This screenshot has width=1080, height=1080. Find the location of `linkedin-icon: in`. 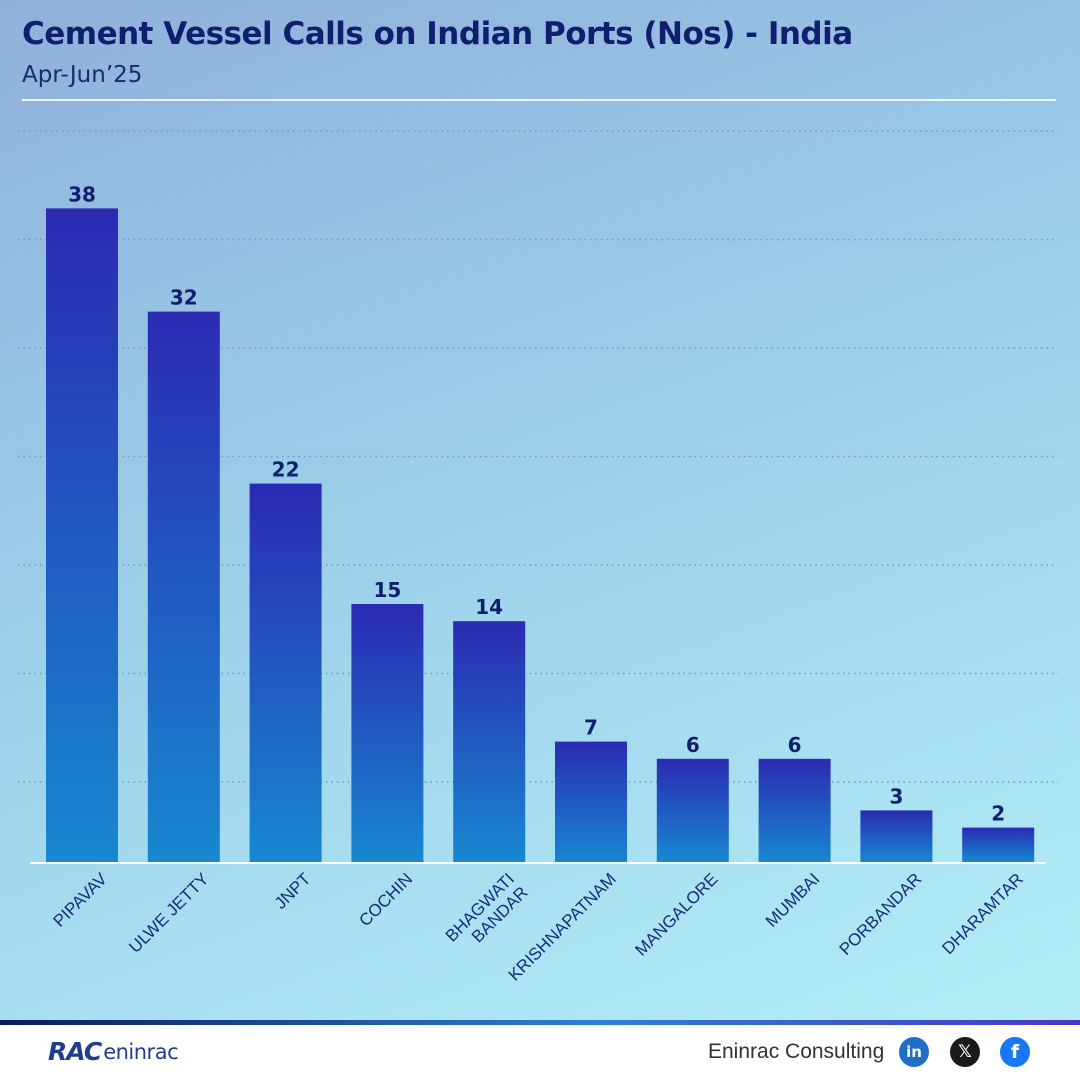

linkedin-icon: in is located at coordinates (914, 1052).